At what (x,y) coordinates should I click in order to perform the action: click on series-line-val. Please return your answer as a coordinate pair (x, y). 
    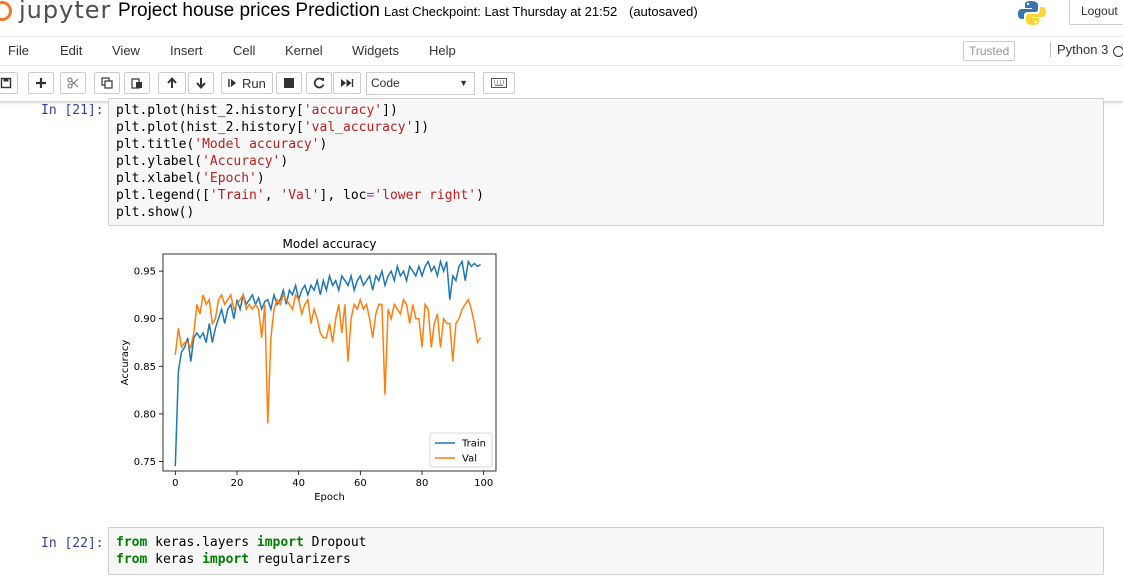
    Looking at the image, I should click on (328, 358).